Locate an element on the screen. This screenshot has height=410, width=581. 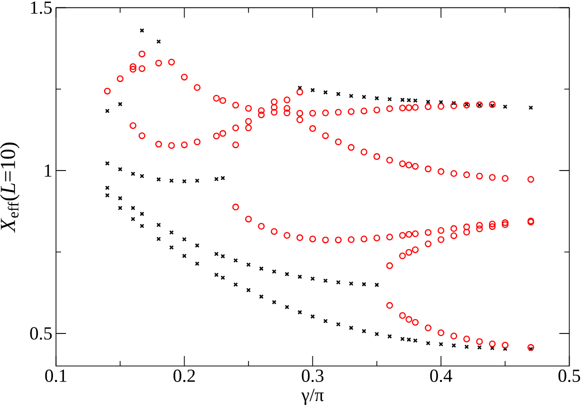
x-tick-label: 0.4 is located at coordinates (441, 376).